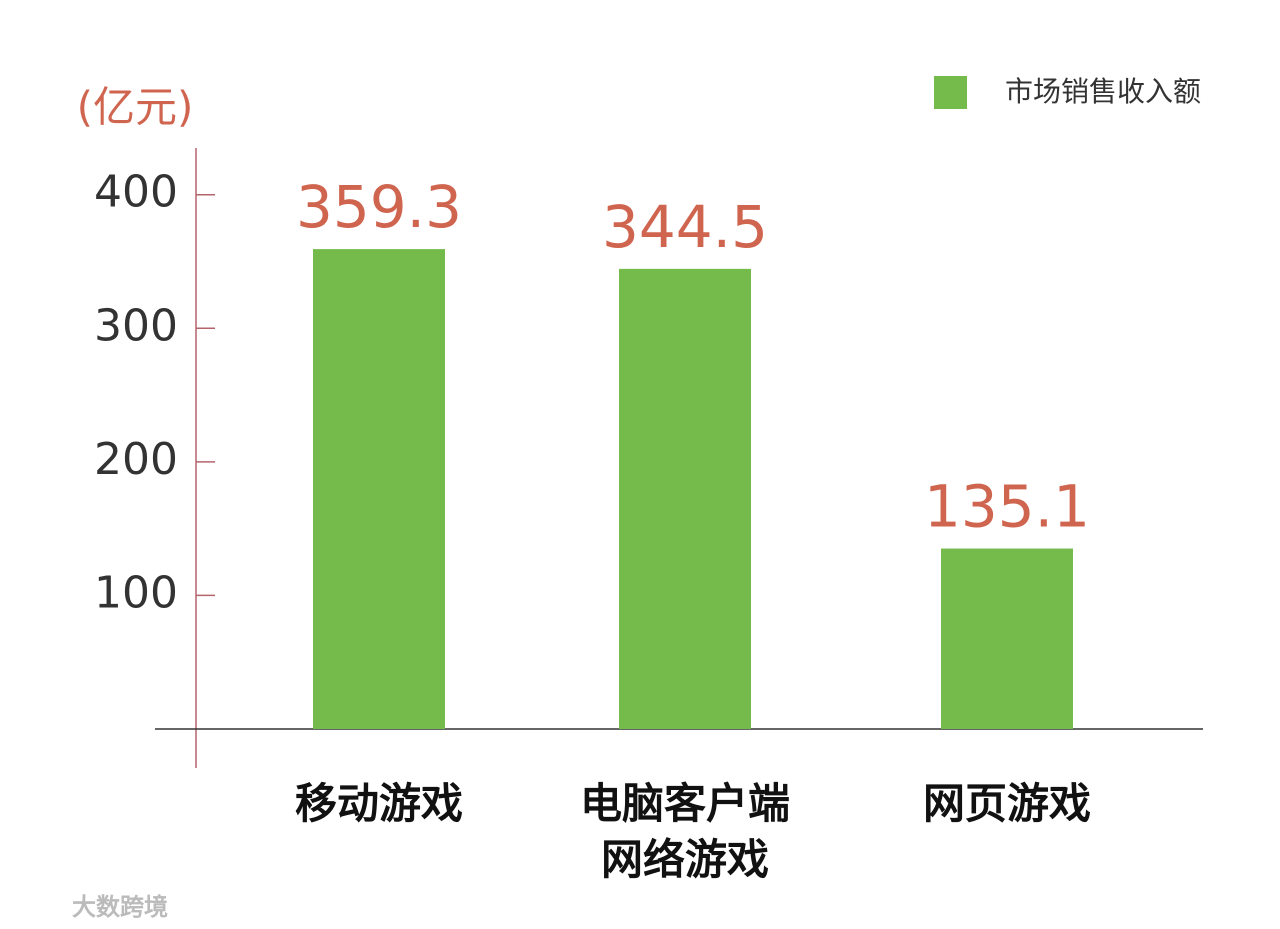 The width and height of the screenshot is (1280, 929). I want to click on y-tick-label: 300, so click(136, 325).